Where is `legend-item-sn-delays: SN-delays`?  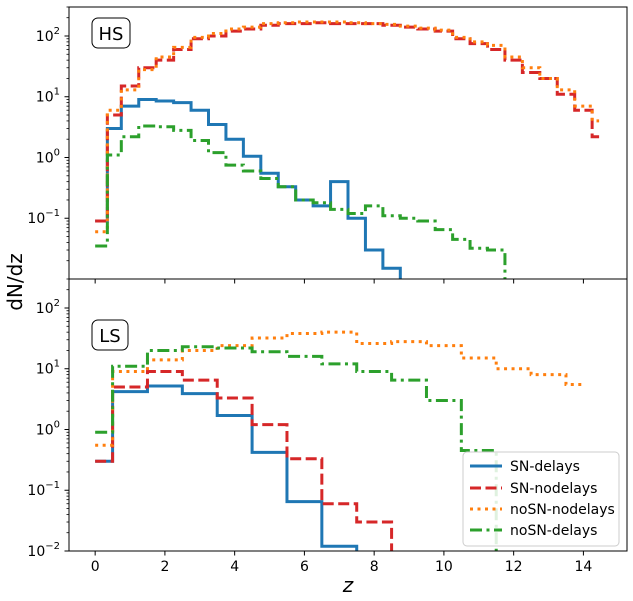 legend-item-sn-delays: SN-delays is located at coordinates (525, 467).